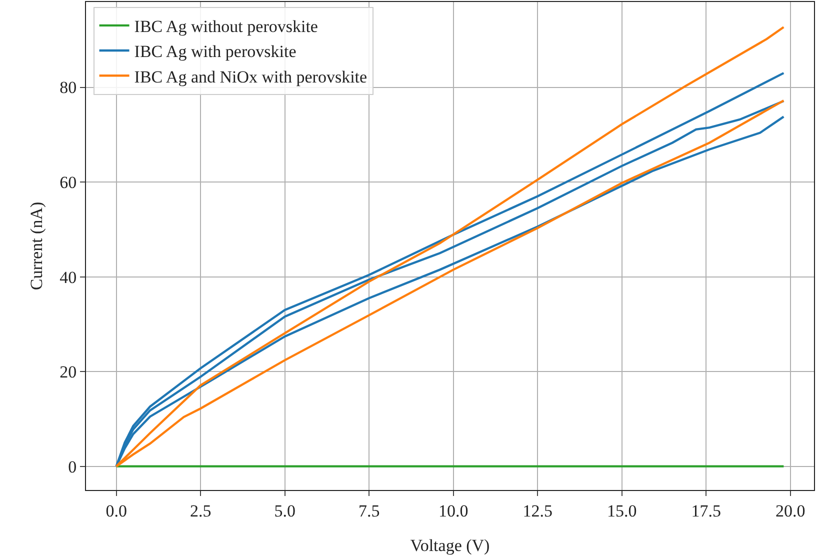  What do you see at coordinates (450, 545) in the screenshot?
I see `x-axis-title: Voltage (V)` at bounding box center [450, 545].